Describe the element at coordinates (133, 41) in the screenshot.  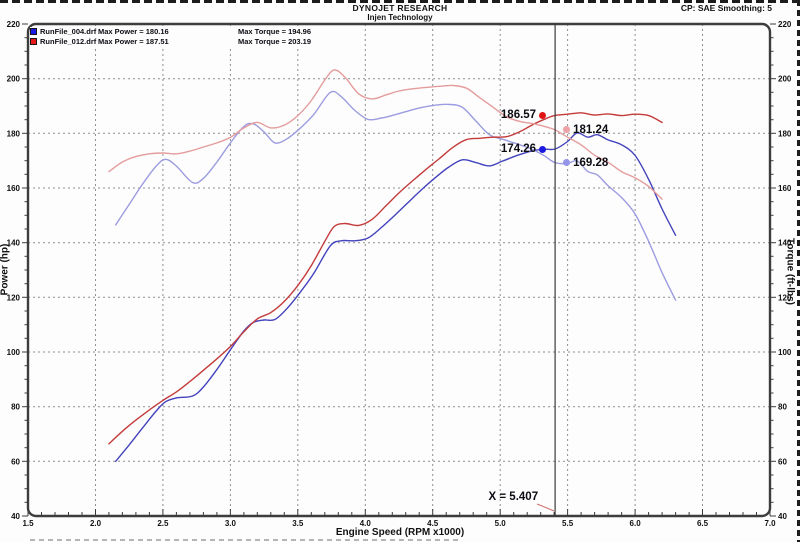
I see `legend-max-power: Max Power = 187.51` at that location.